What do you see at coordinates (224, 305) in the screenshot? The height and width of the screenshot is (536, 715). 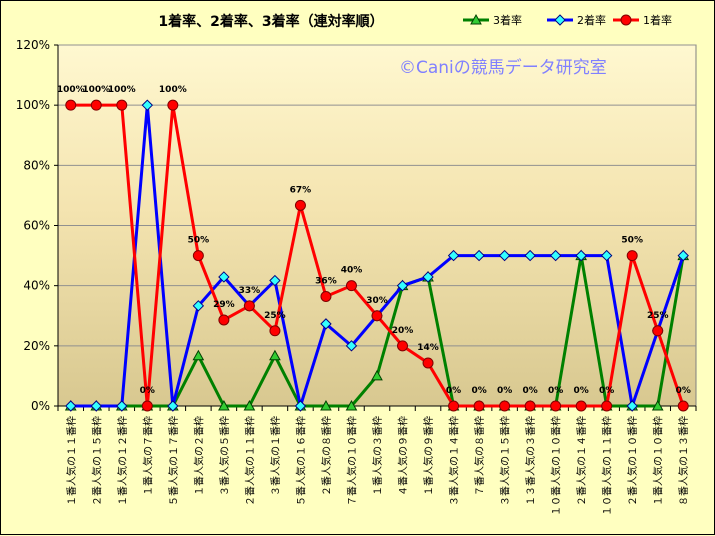 I see `data-label: 29%` at bounding box center [224, 305].